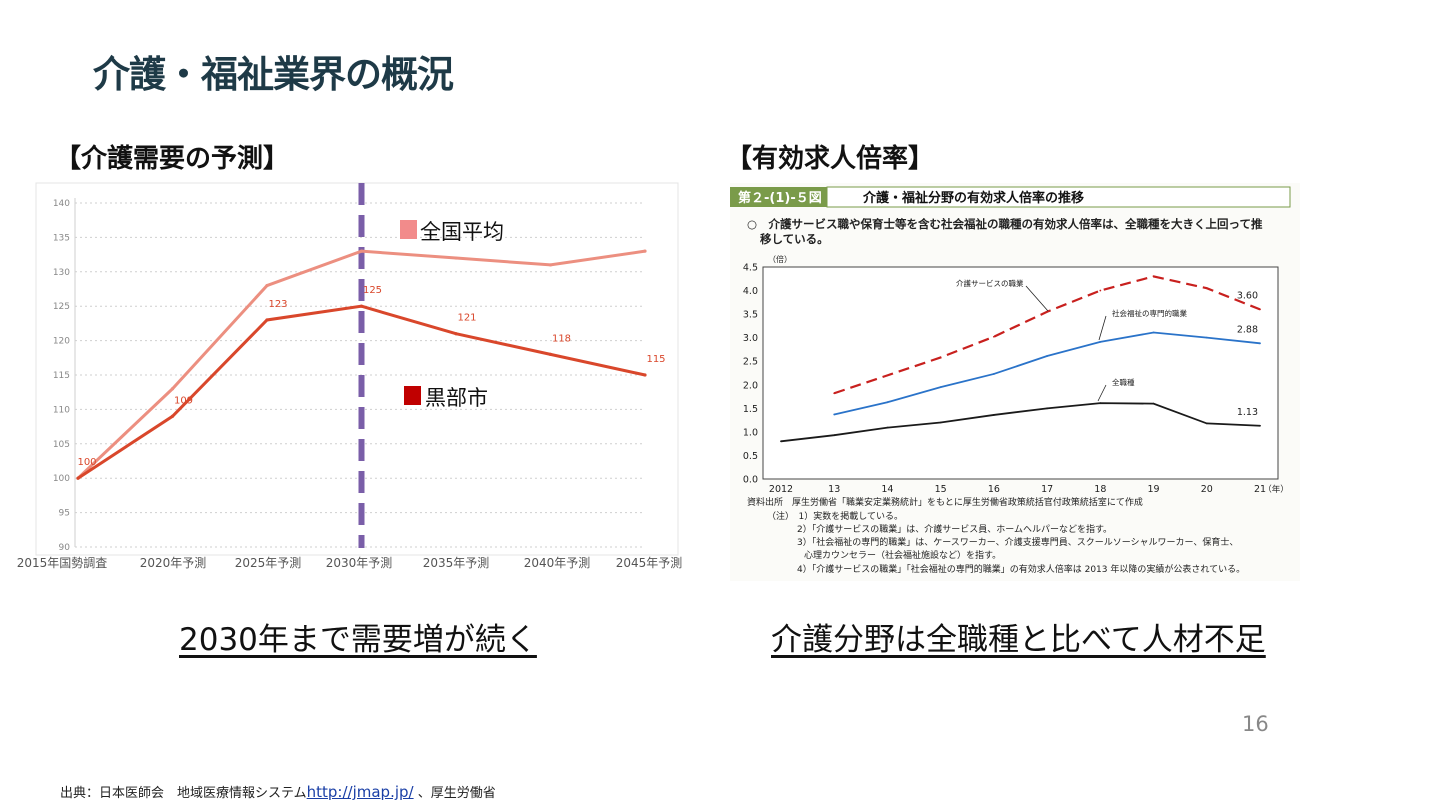 This screenshot has height=810, width=1440. What do you see at coordinates (750, 362) in the screenshot?
I see `y-tick-label: 2.5` at bounding box center [750, 362].